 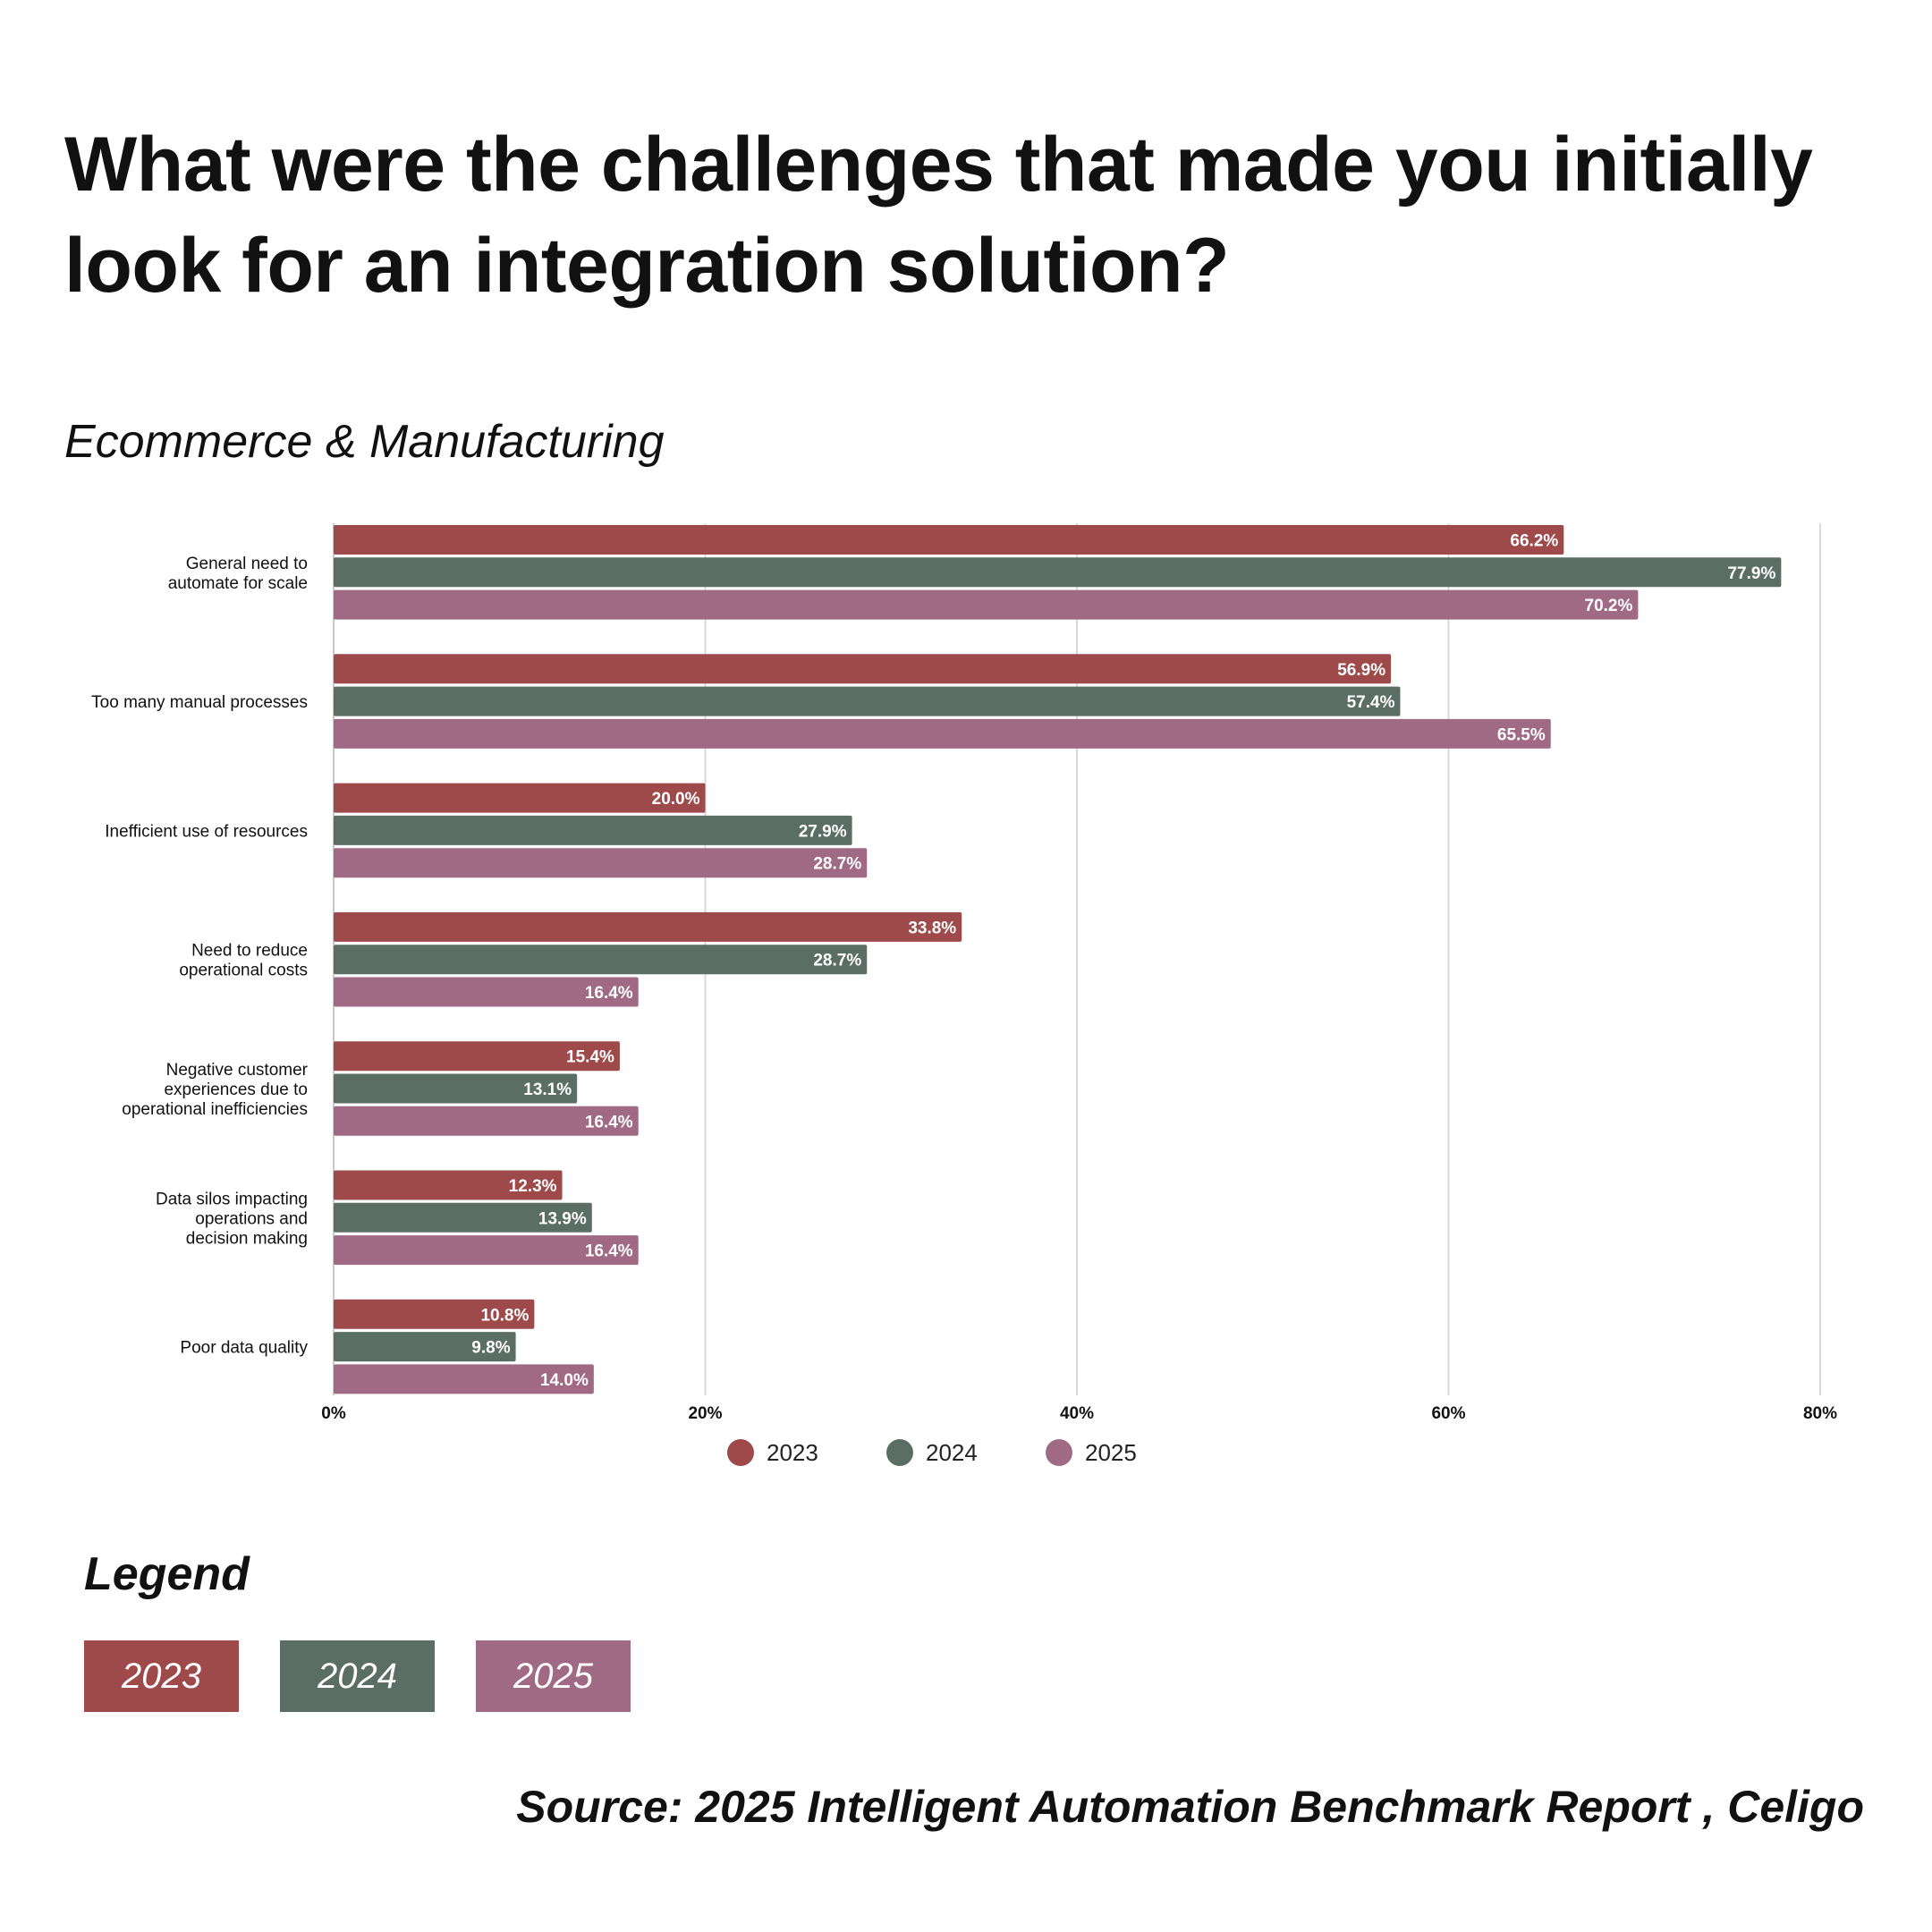 What do you see at coordinates (792, 1452) in the screenshot?
I see `legend-label-2023: 2023` at bounding box center [792, 1452].